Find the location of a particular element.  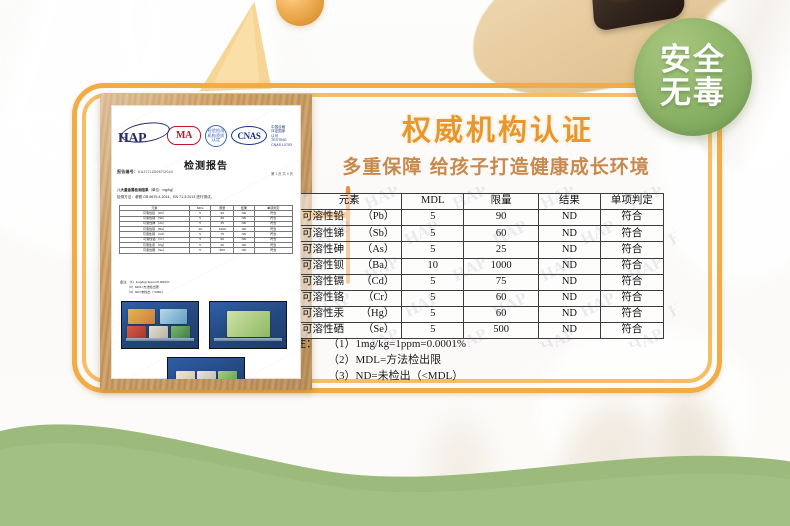

safety-badge-line-2: 无毒 is located at coordinates (693, 93).